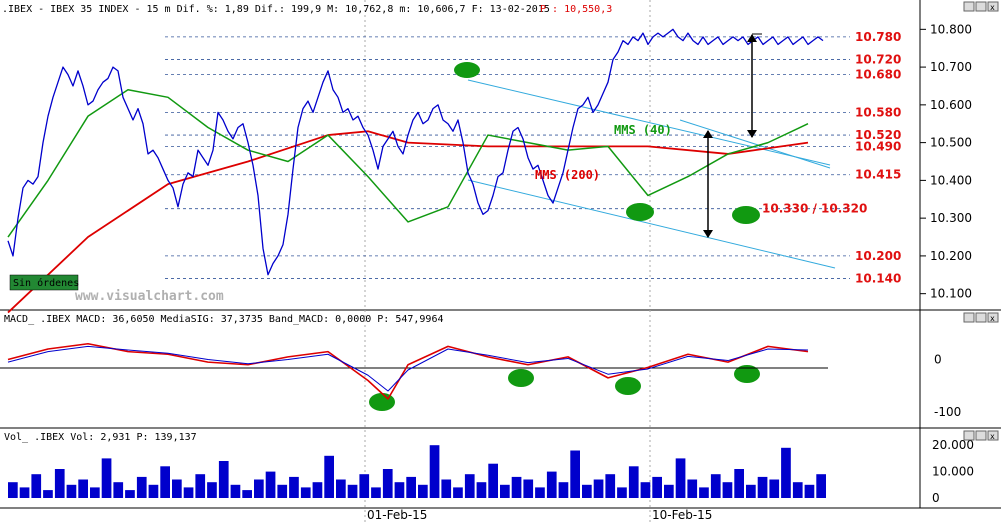 The image size is (1001, 528). I want to click on volume-axis-label: 10.000, so click(953, 472).